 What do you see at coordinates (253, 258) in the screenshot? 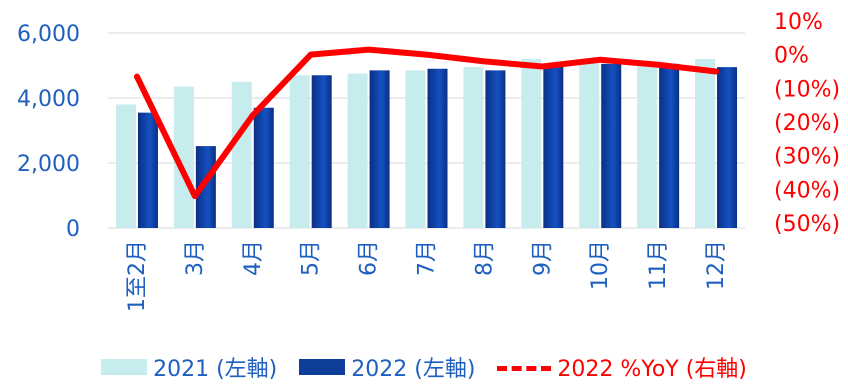
I see `x-tick-label: 4月` at bounding box center [253, 258].